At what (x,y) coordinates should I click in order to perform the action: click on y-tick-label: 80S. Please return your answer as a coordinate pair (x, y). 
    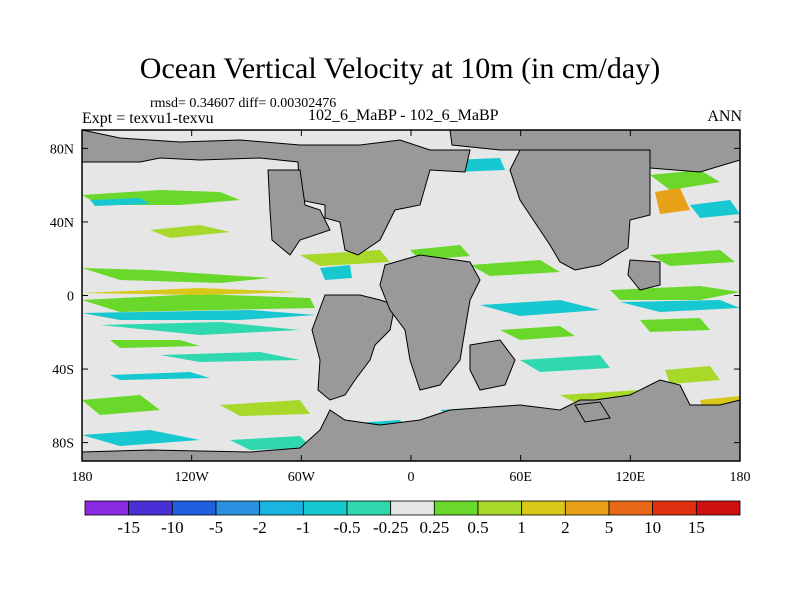
    Looking at the image, I should click on (63, 444).